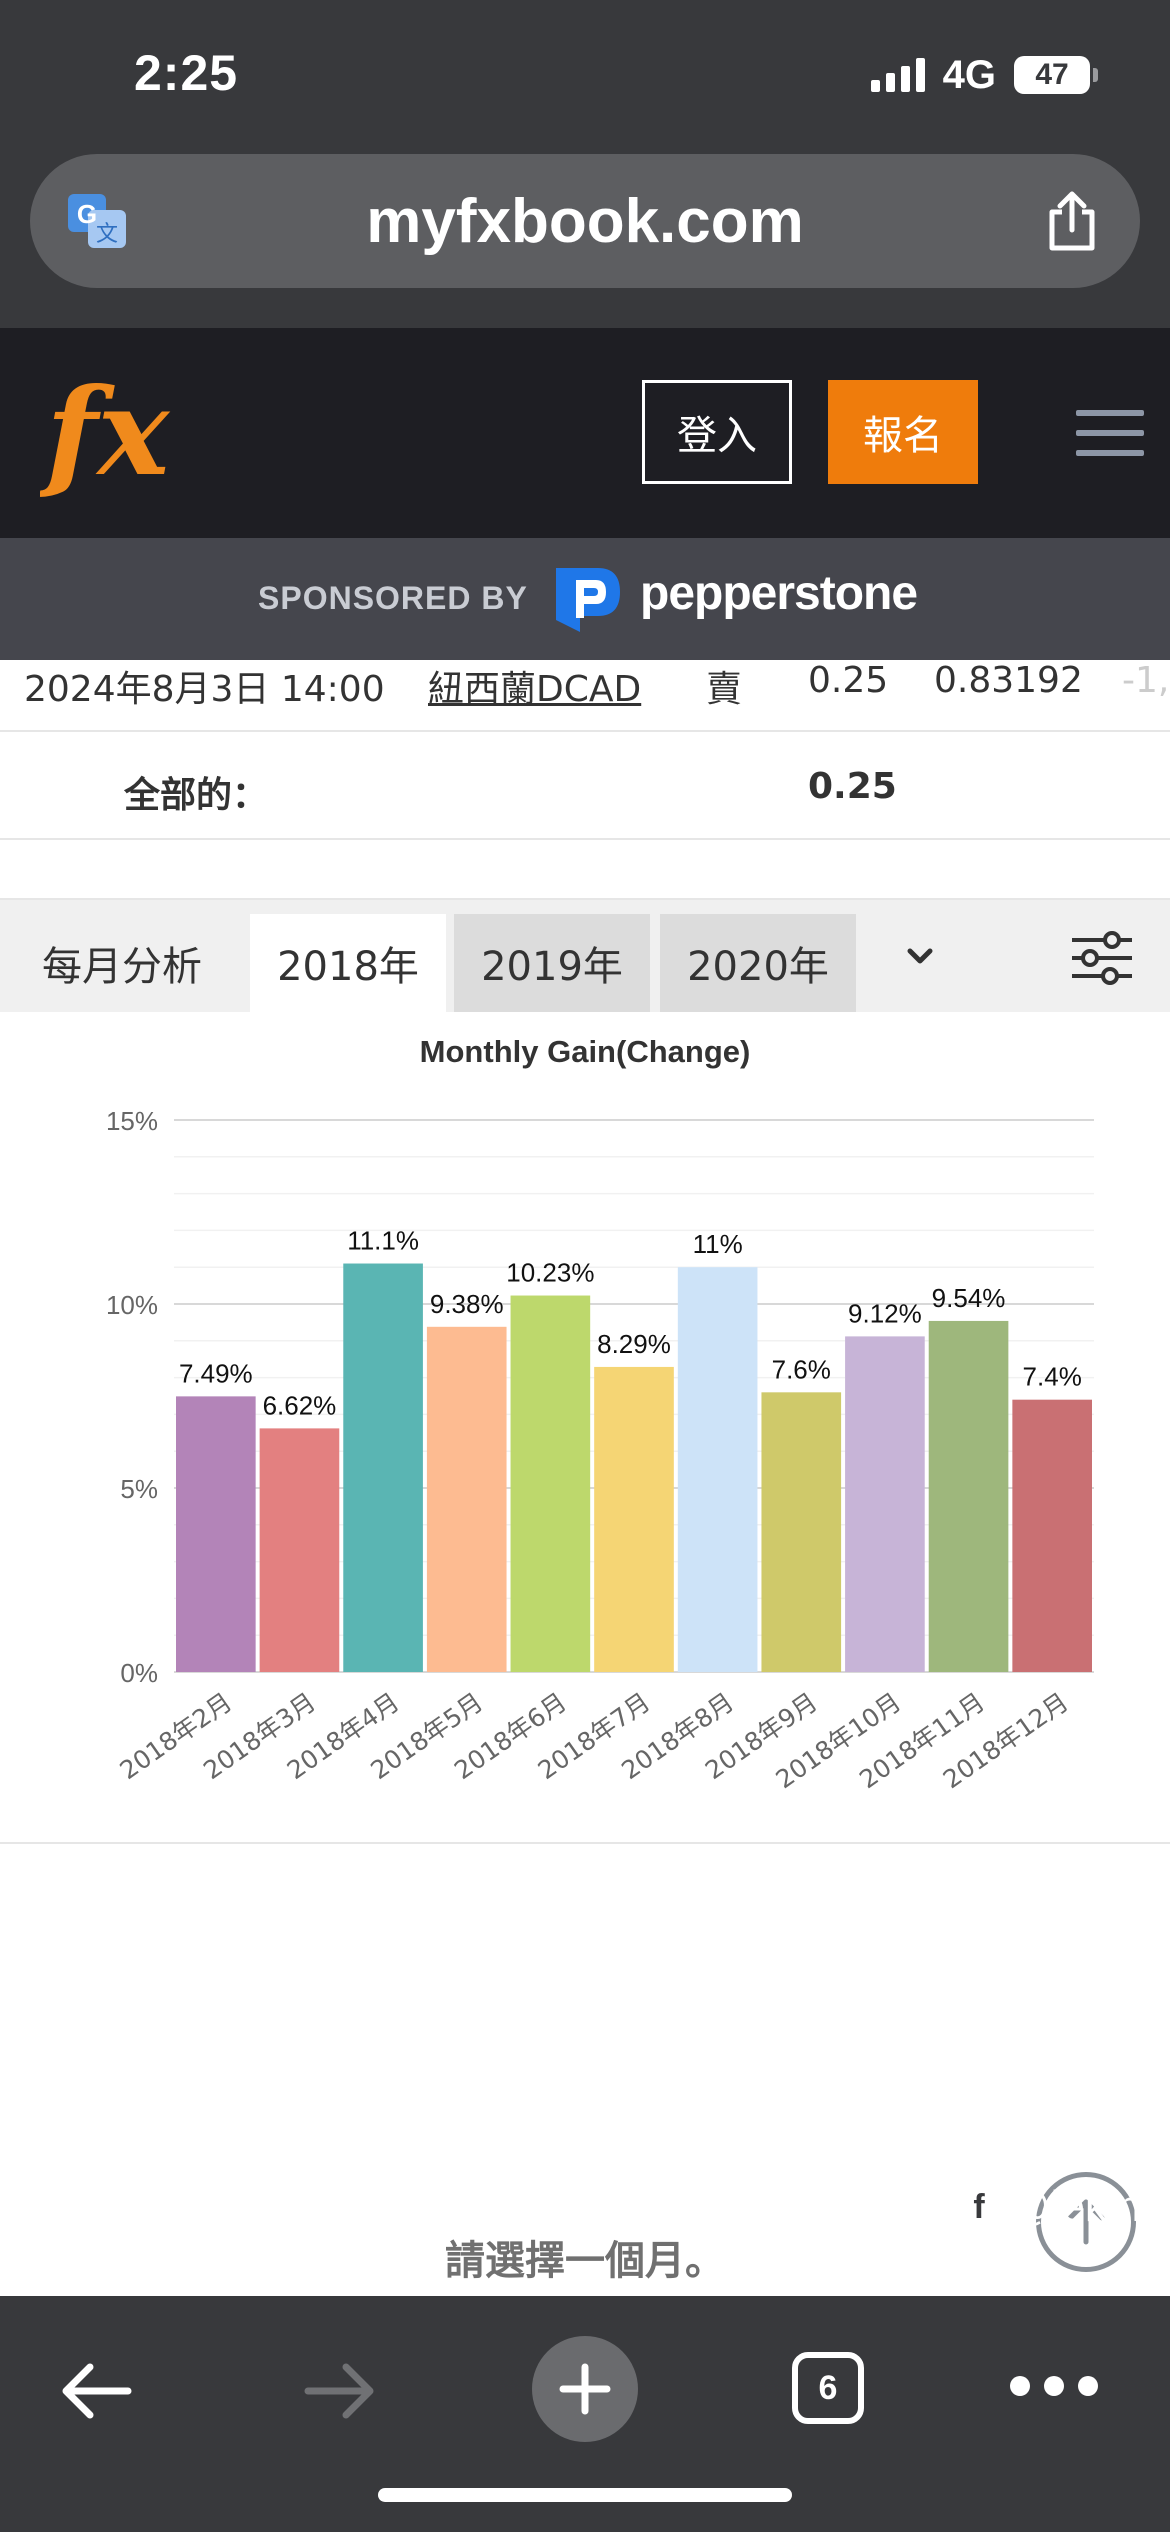  Describe the element at coordinates (105, 432) in the screenshot. I see `logo-text: fx` at that location.